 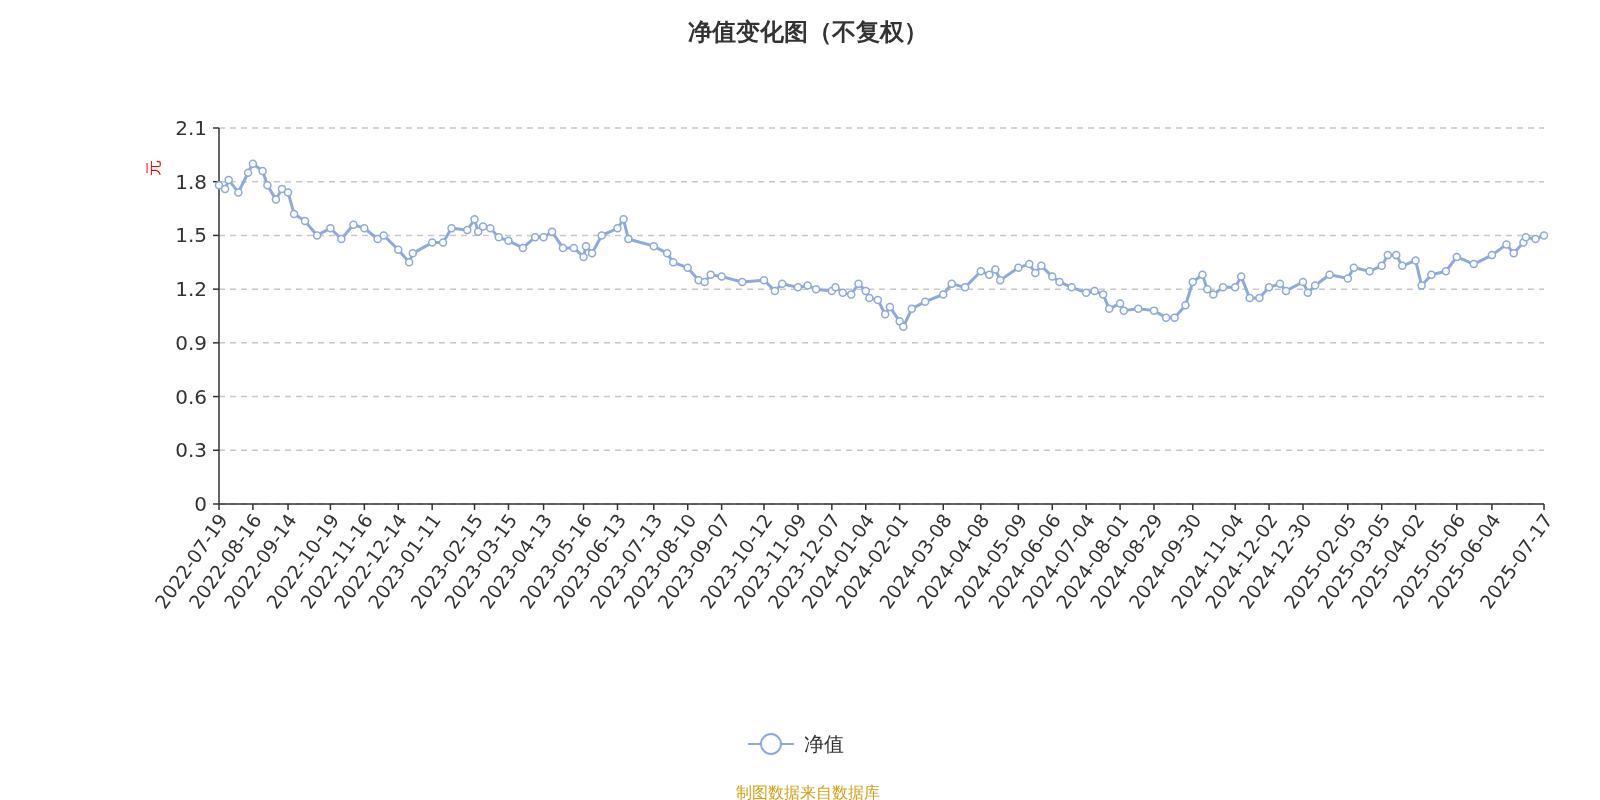 What do you see at coordinates (191, 450) in the screenshot?
I see `y-tick-label: 0.3` at bounding box center [191, 450].